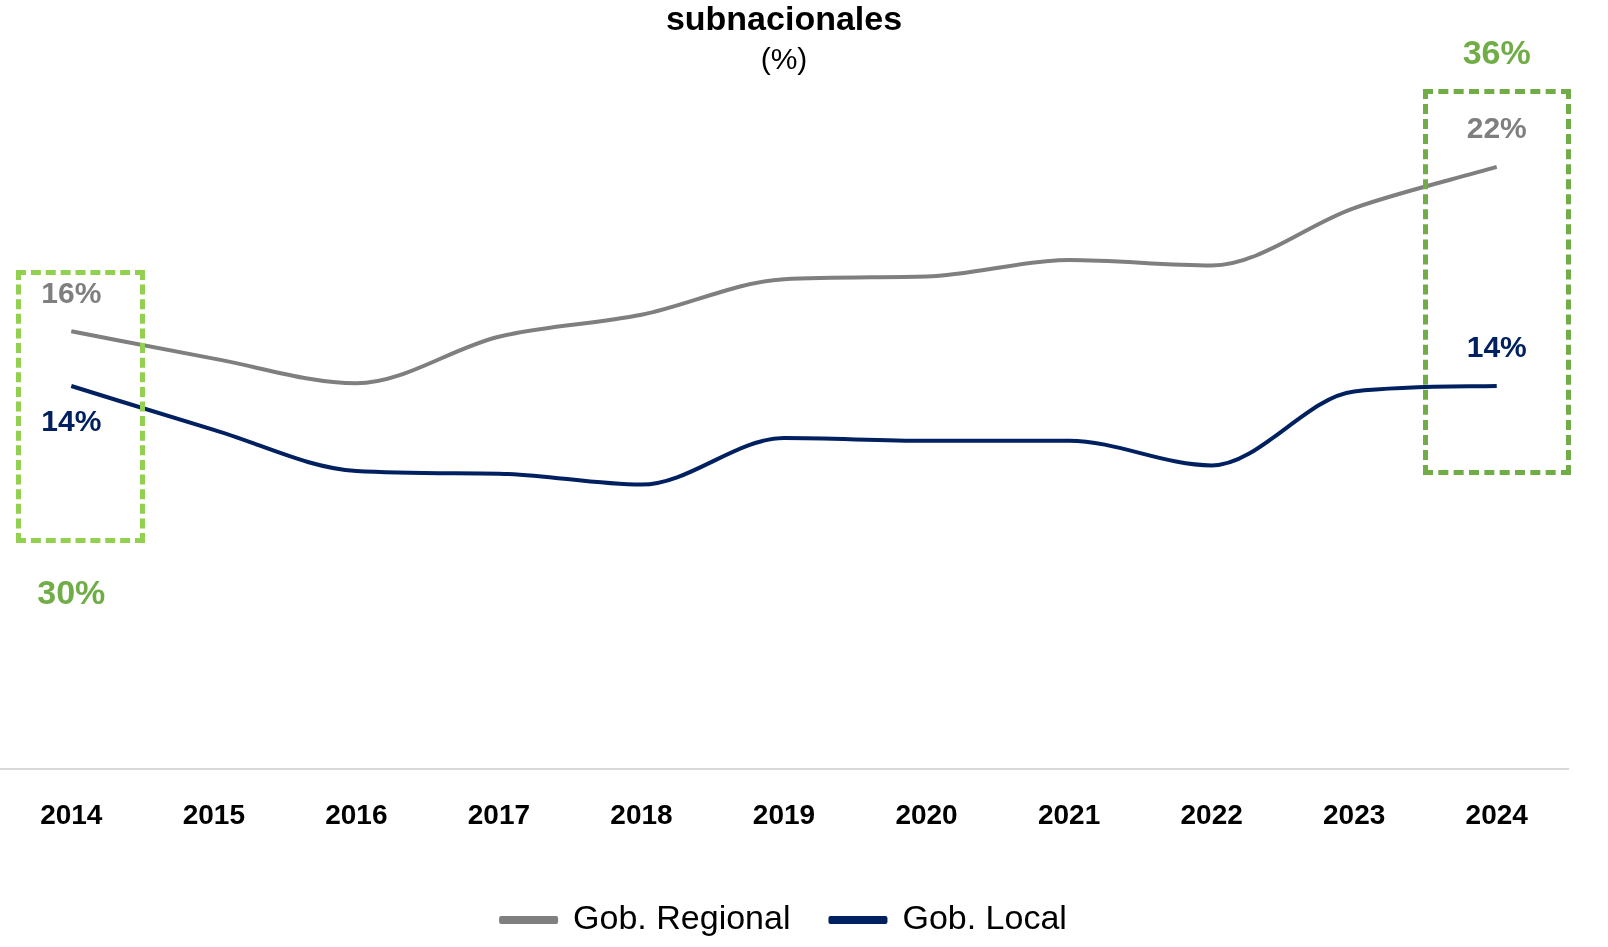 The width and height of the screenshot is (1608, 947). I want to click on x-tick-label: 2022, so click(1211, 814).